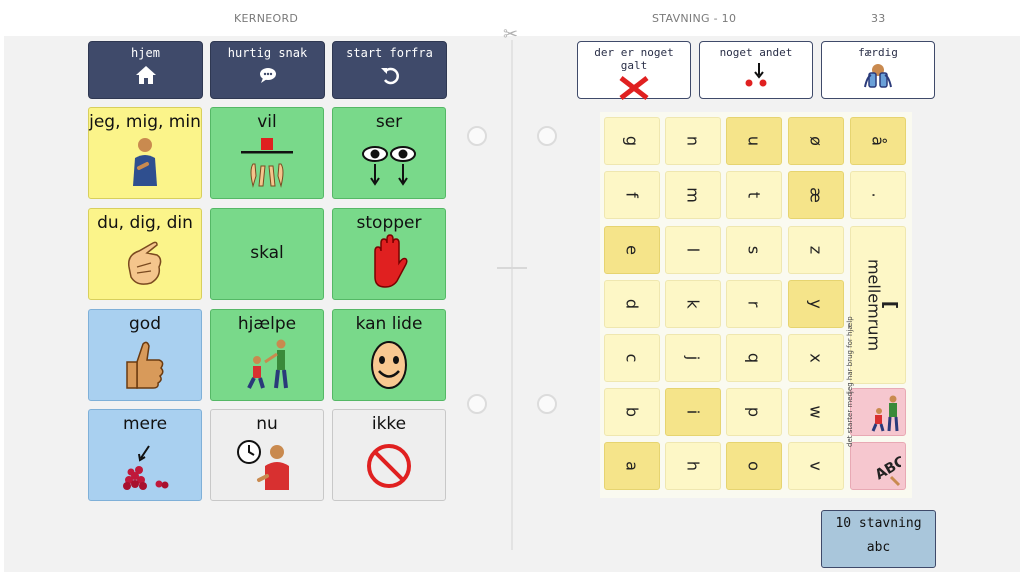  Describe the element at coordinates (694, 18) in the screenshot. I see `right-page-title: STAVNING - 10` at that location.